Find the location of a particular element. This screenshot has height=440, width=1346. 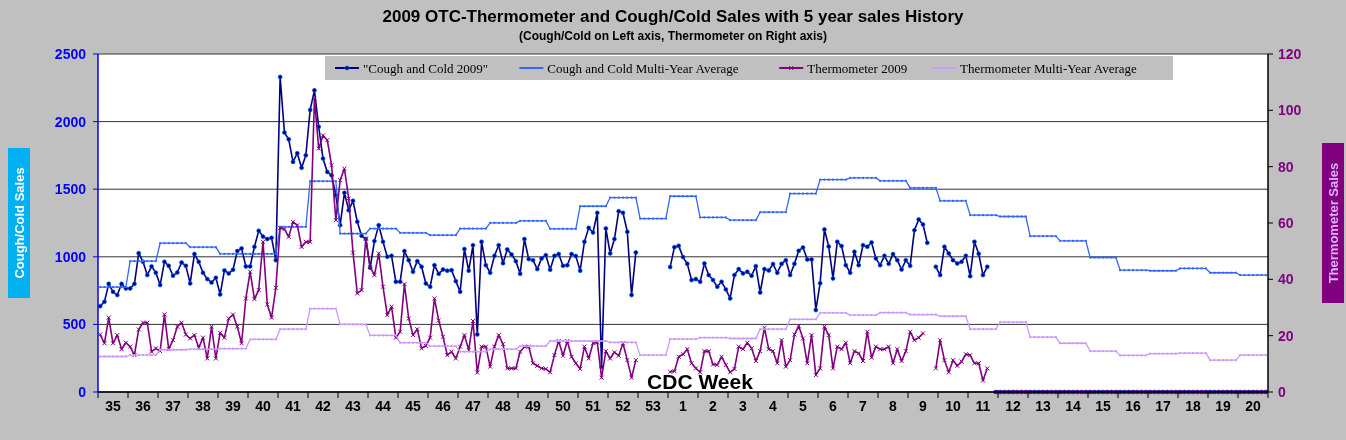

x-tick-label: 7 is located at coordinates (863, 406).